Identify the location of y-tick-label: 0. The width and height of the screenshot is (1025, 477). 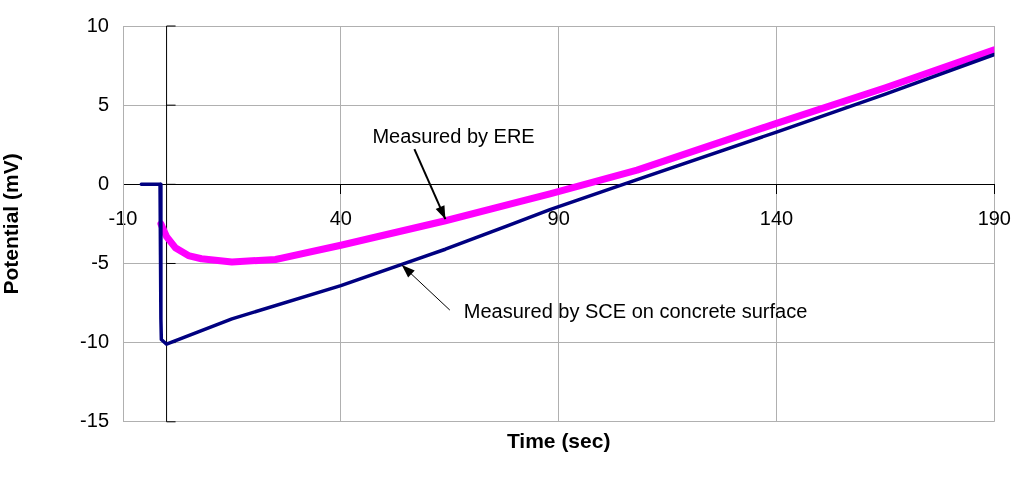
(103, 182).